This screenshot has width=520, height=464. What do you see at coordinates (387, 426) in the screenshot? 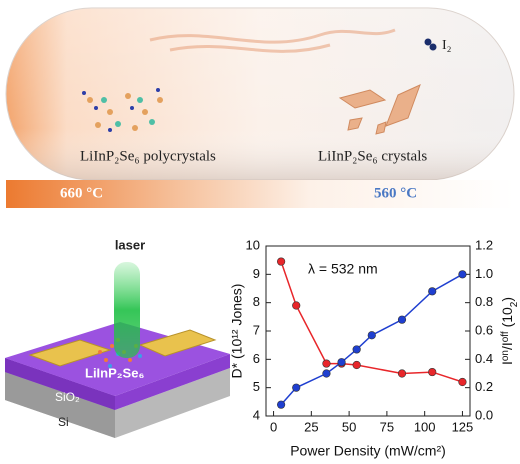
I see `x-tick-label: 75` at bounding box center [387, 426].